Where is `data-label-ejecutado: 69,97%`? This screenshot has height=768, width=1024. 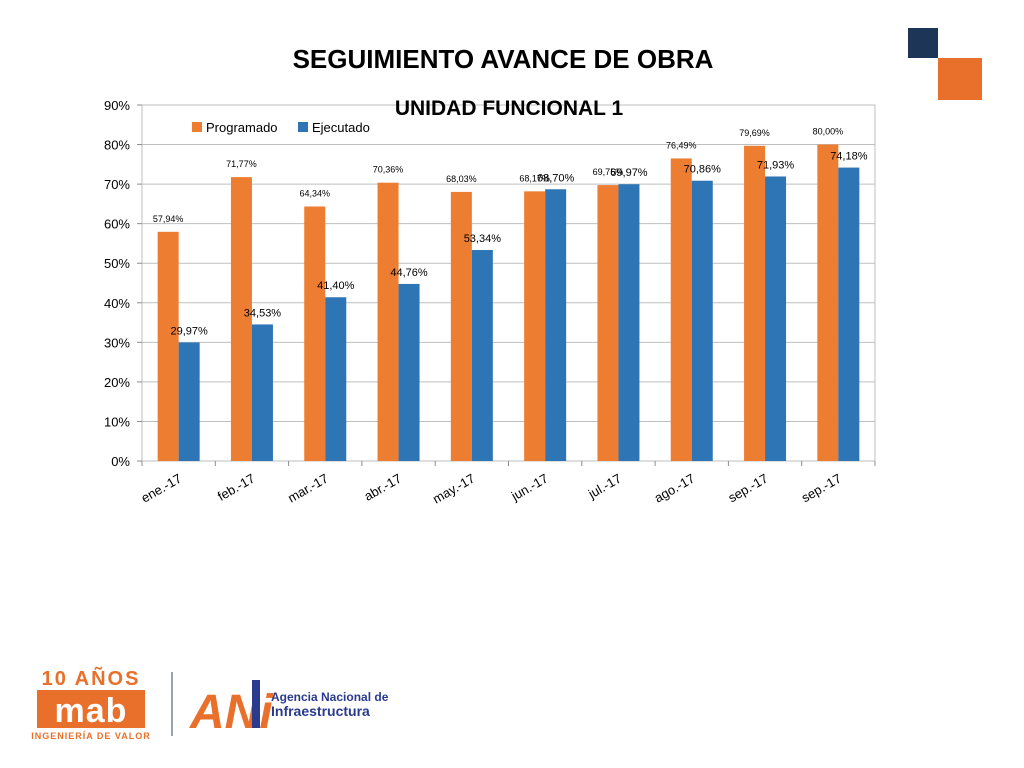 data-label-ejecutado: 69,97% is located at coordinates (629, 173).